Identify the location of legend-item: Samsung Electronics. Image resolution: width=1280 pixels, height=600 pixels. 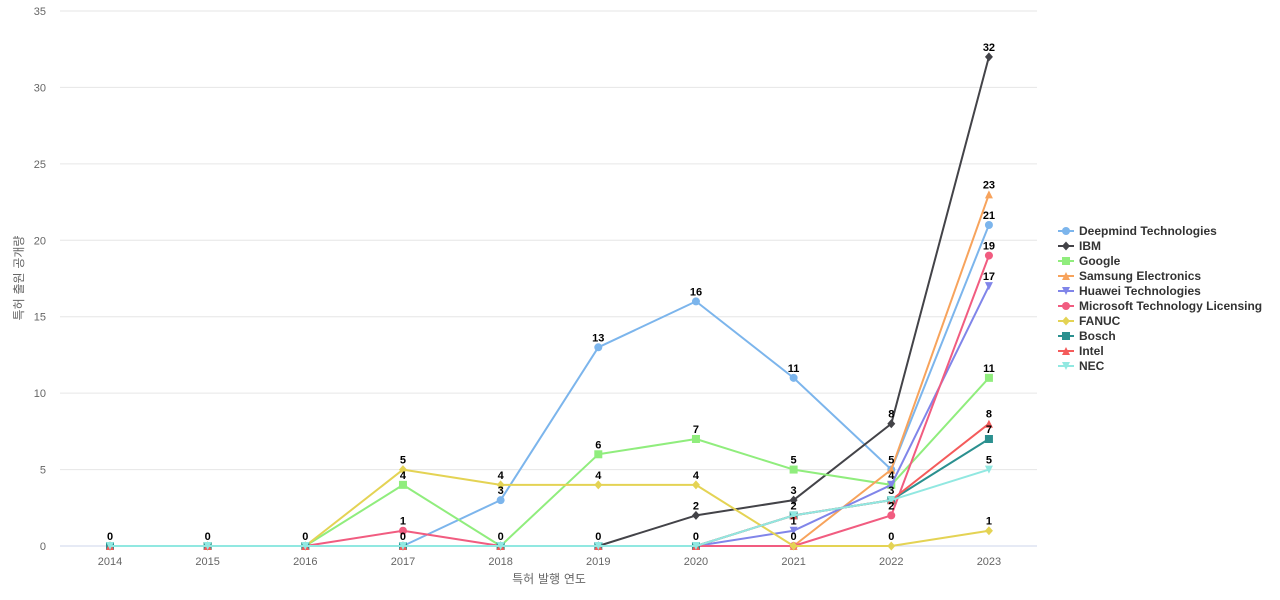
(1129, 276).